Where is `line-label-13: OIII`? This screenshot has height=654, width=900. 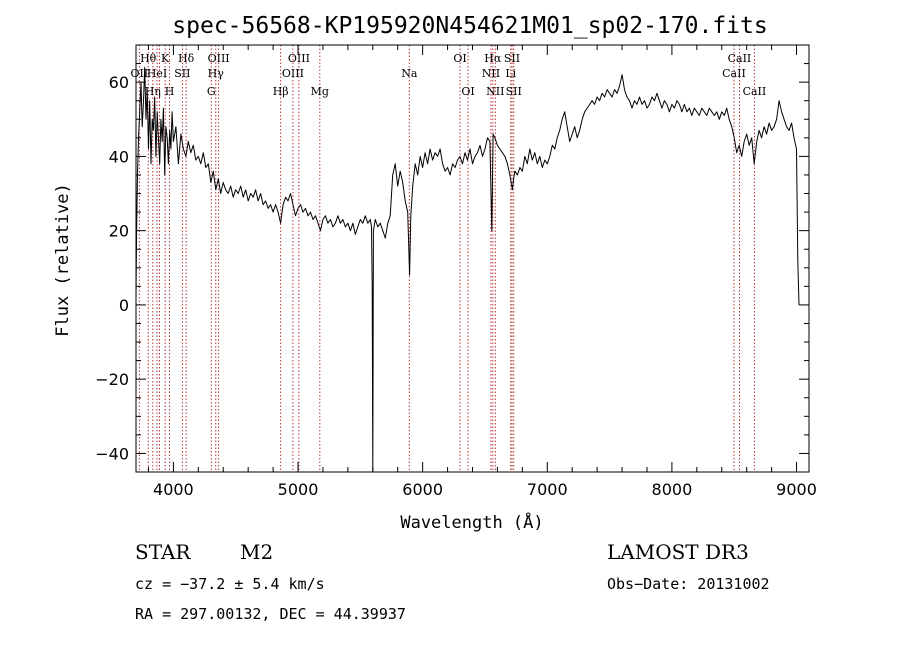 line-label-13: OIII is located at coordinates (293, 73).